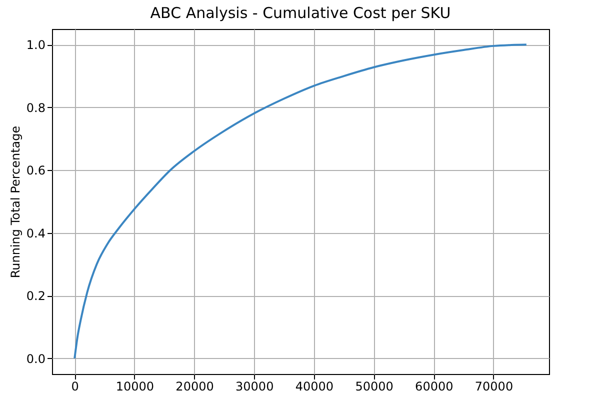 Image resolution: width=595 pixels, height=407 pixels. Describe the element at coordinates (135, 387) in the screenshot. I see `x-tick-label: 10000` at that location.